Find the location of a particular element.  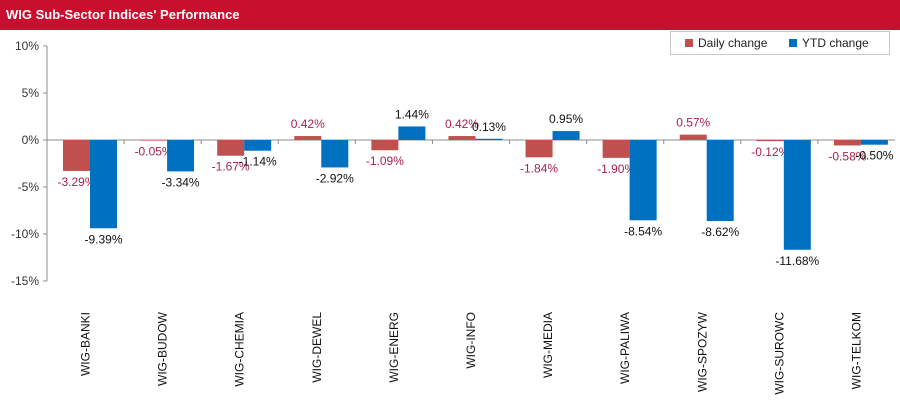

y-tick-label: 10% is located at coordinates (27, 46).